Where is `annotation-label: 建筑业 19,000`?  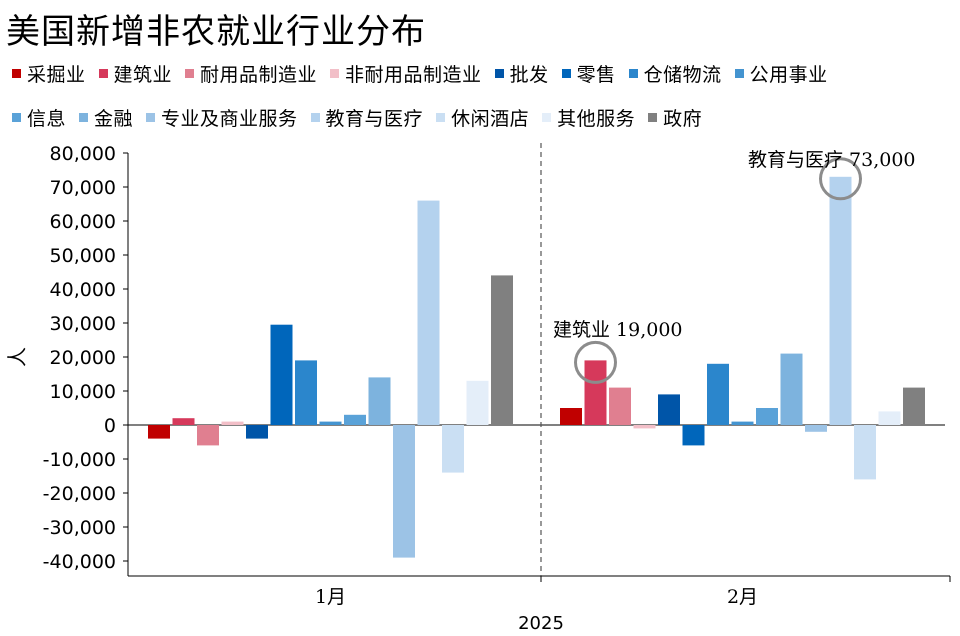
annotation-label: 建筑业 19,000 is located at coordinates (618, 330).